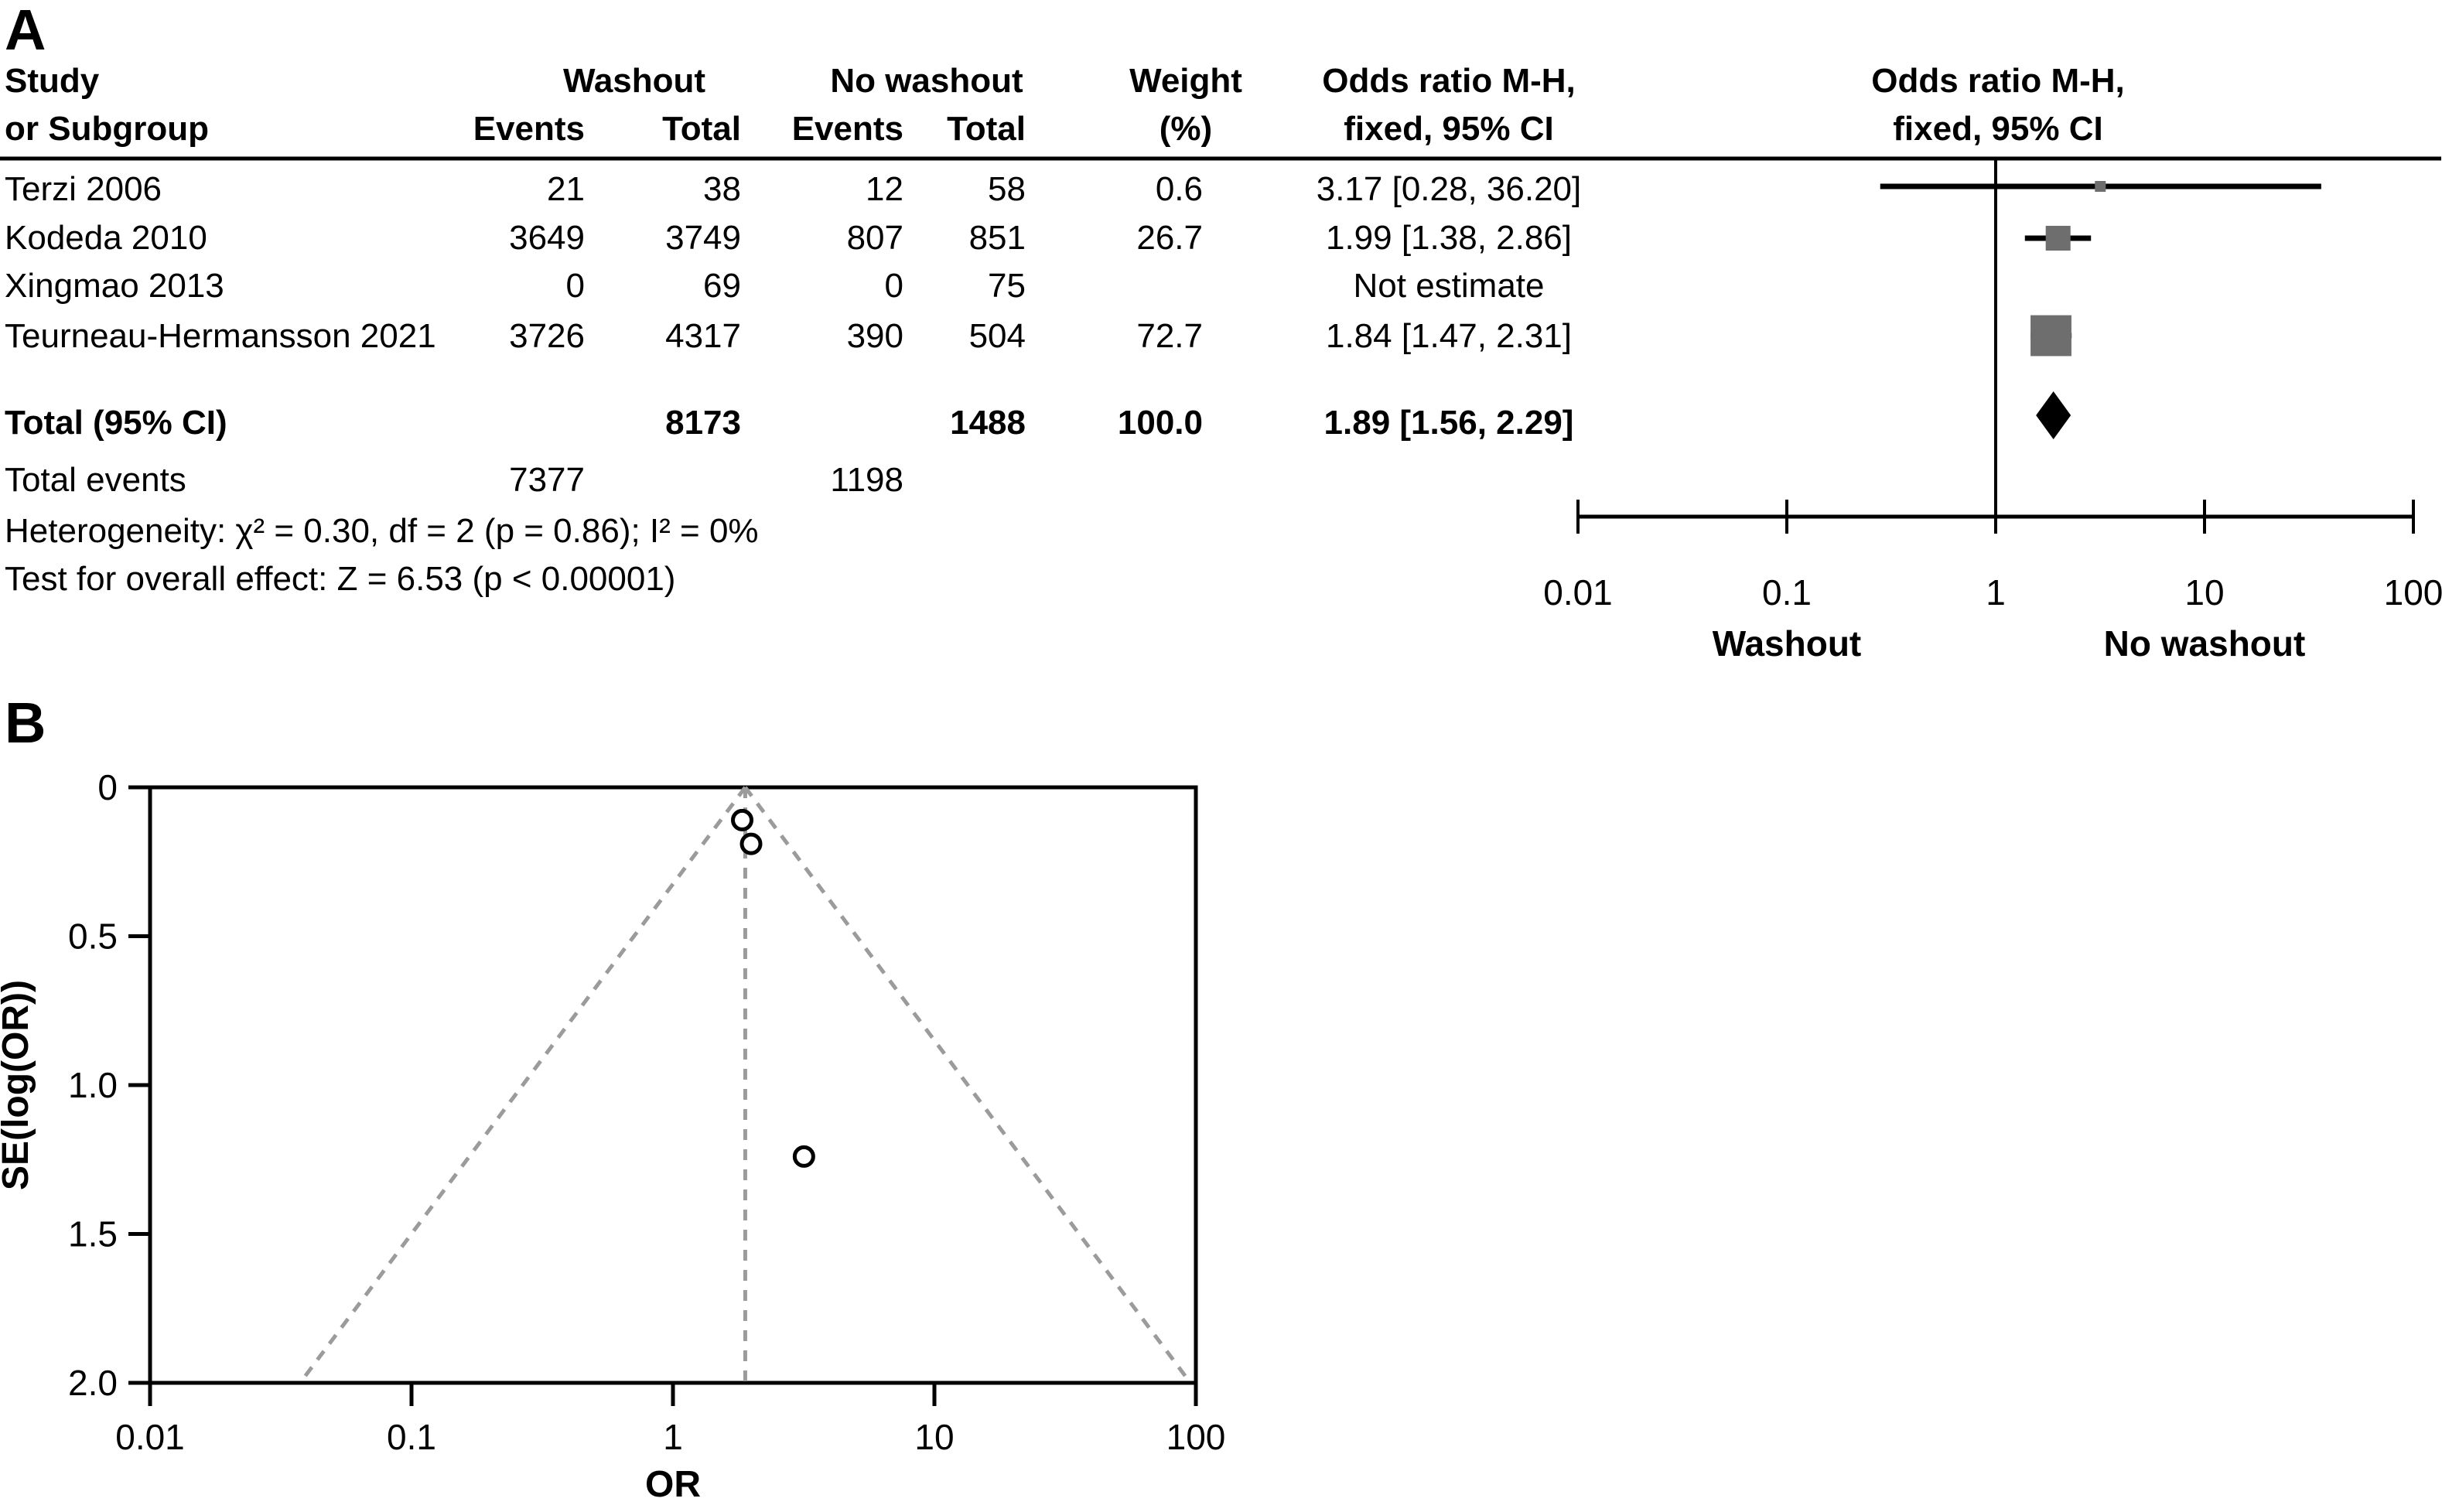  Describe the element at coordinates (52, 81) in the screenshot. I see `col-header-study: Study` at that location.